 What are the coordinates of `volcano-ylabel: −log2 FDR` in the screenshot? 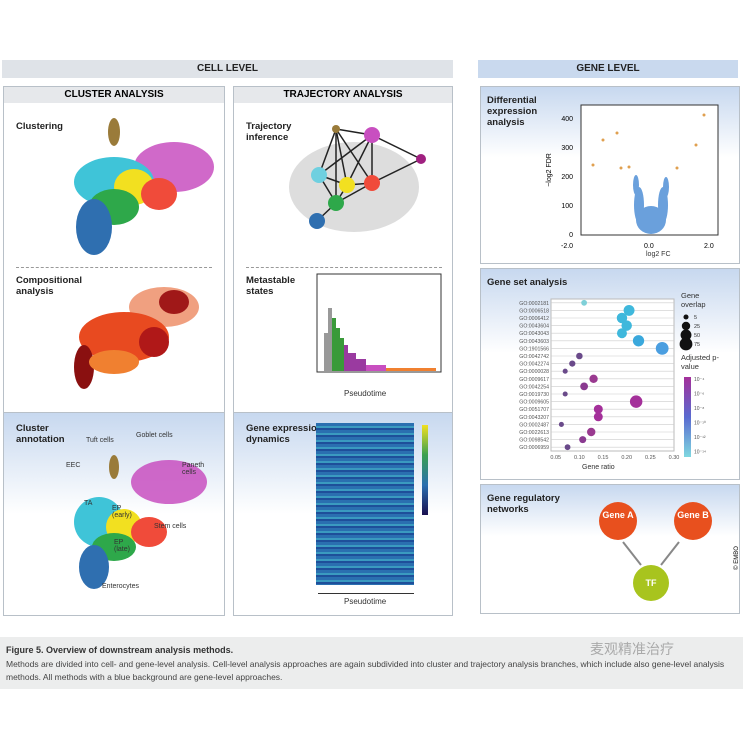 It's located at (549, 170).